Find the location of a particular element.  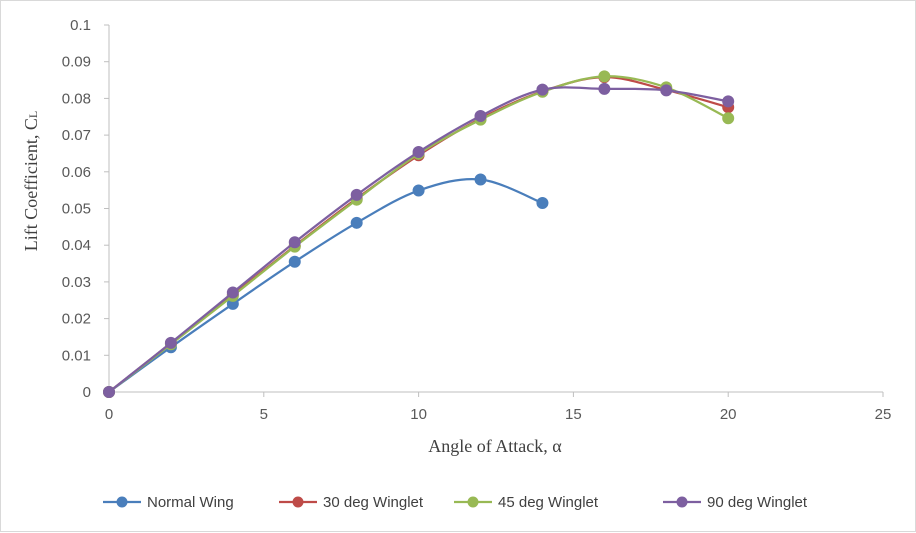

y-axis-title: Lift Coefficient, CL is located at coordinates (31, 181).